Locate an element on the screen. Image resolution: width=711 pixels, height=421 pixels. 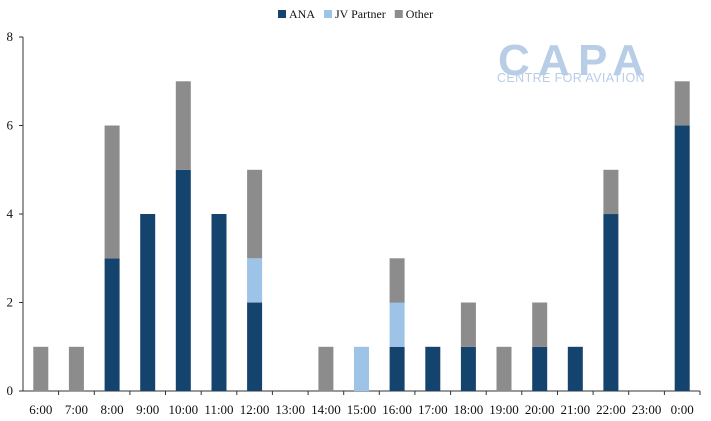
x-tick-label: 9:00 is located at coordinates (147, 409).